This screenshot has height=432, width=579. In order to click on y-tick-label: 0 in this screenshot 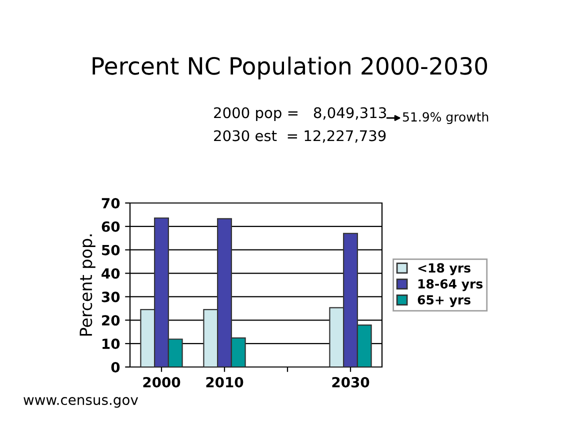, I will do `click(115, 367)`.